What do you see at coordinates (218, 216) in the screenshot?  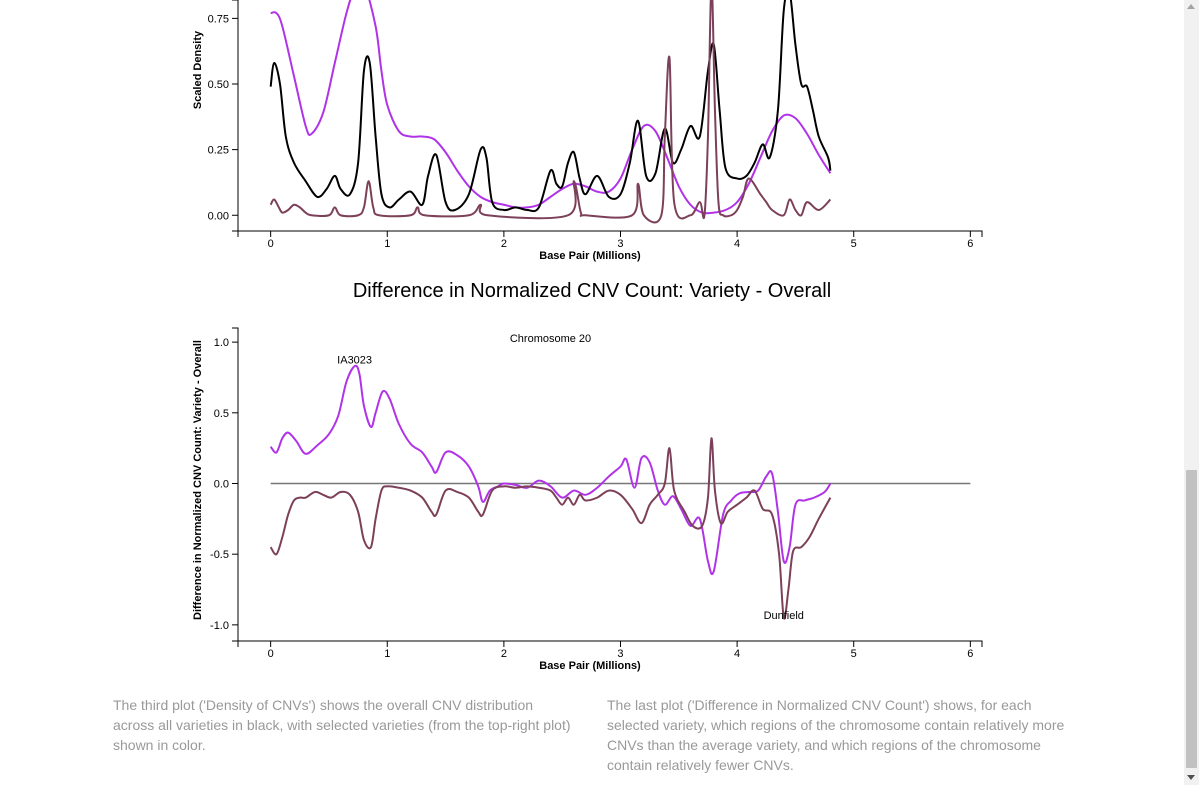 I see `y-tick-label: 0.00` at bounding box center [218, 216].